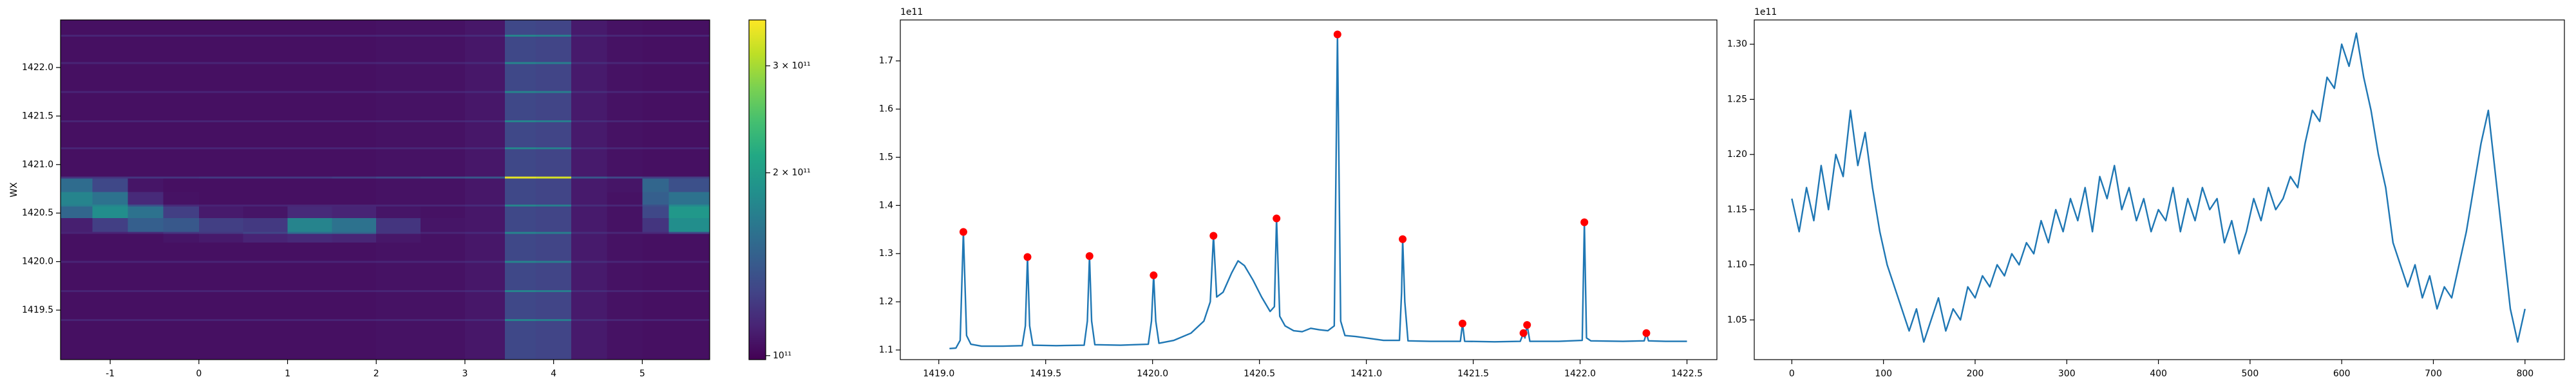  Describe the element at coordinates (757, 190) in the screenshot. I see `colorbar` at that location.